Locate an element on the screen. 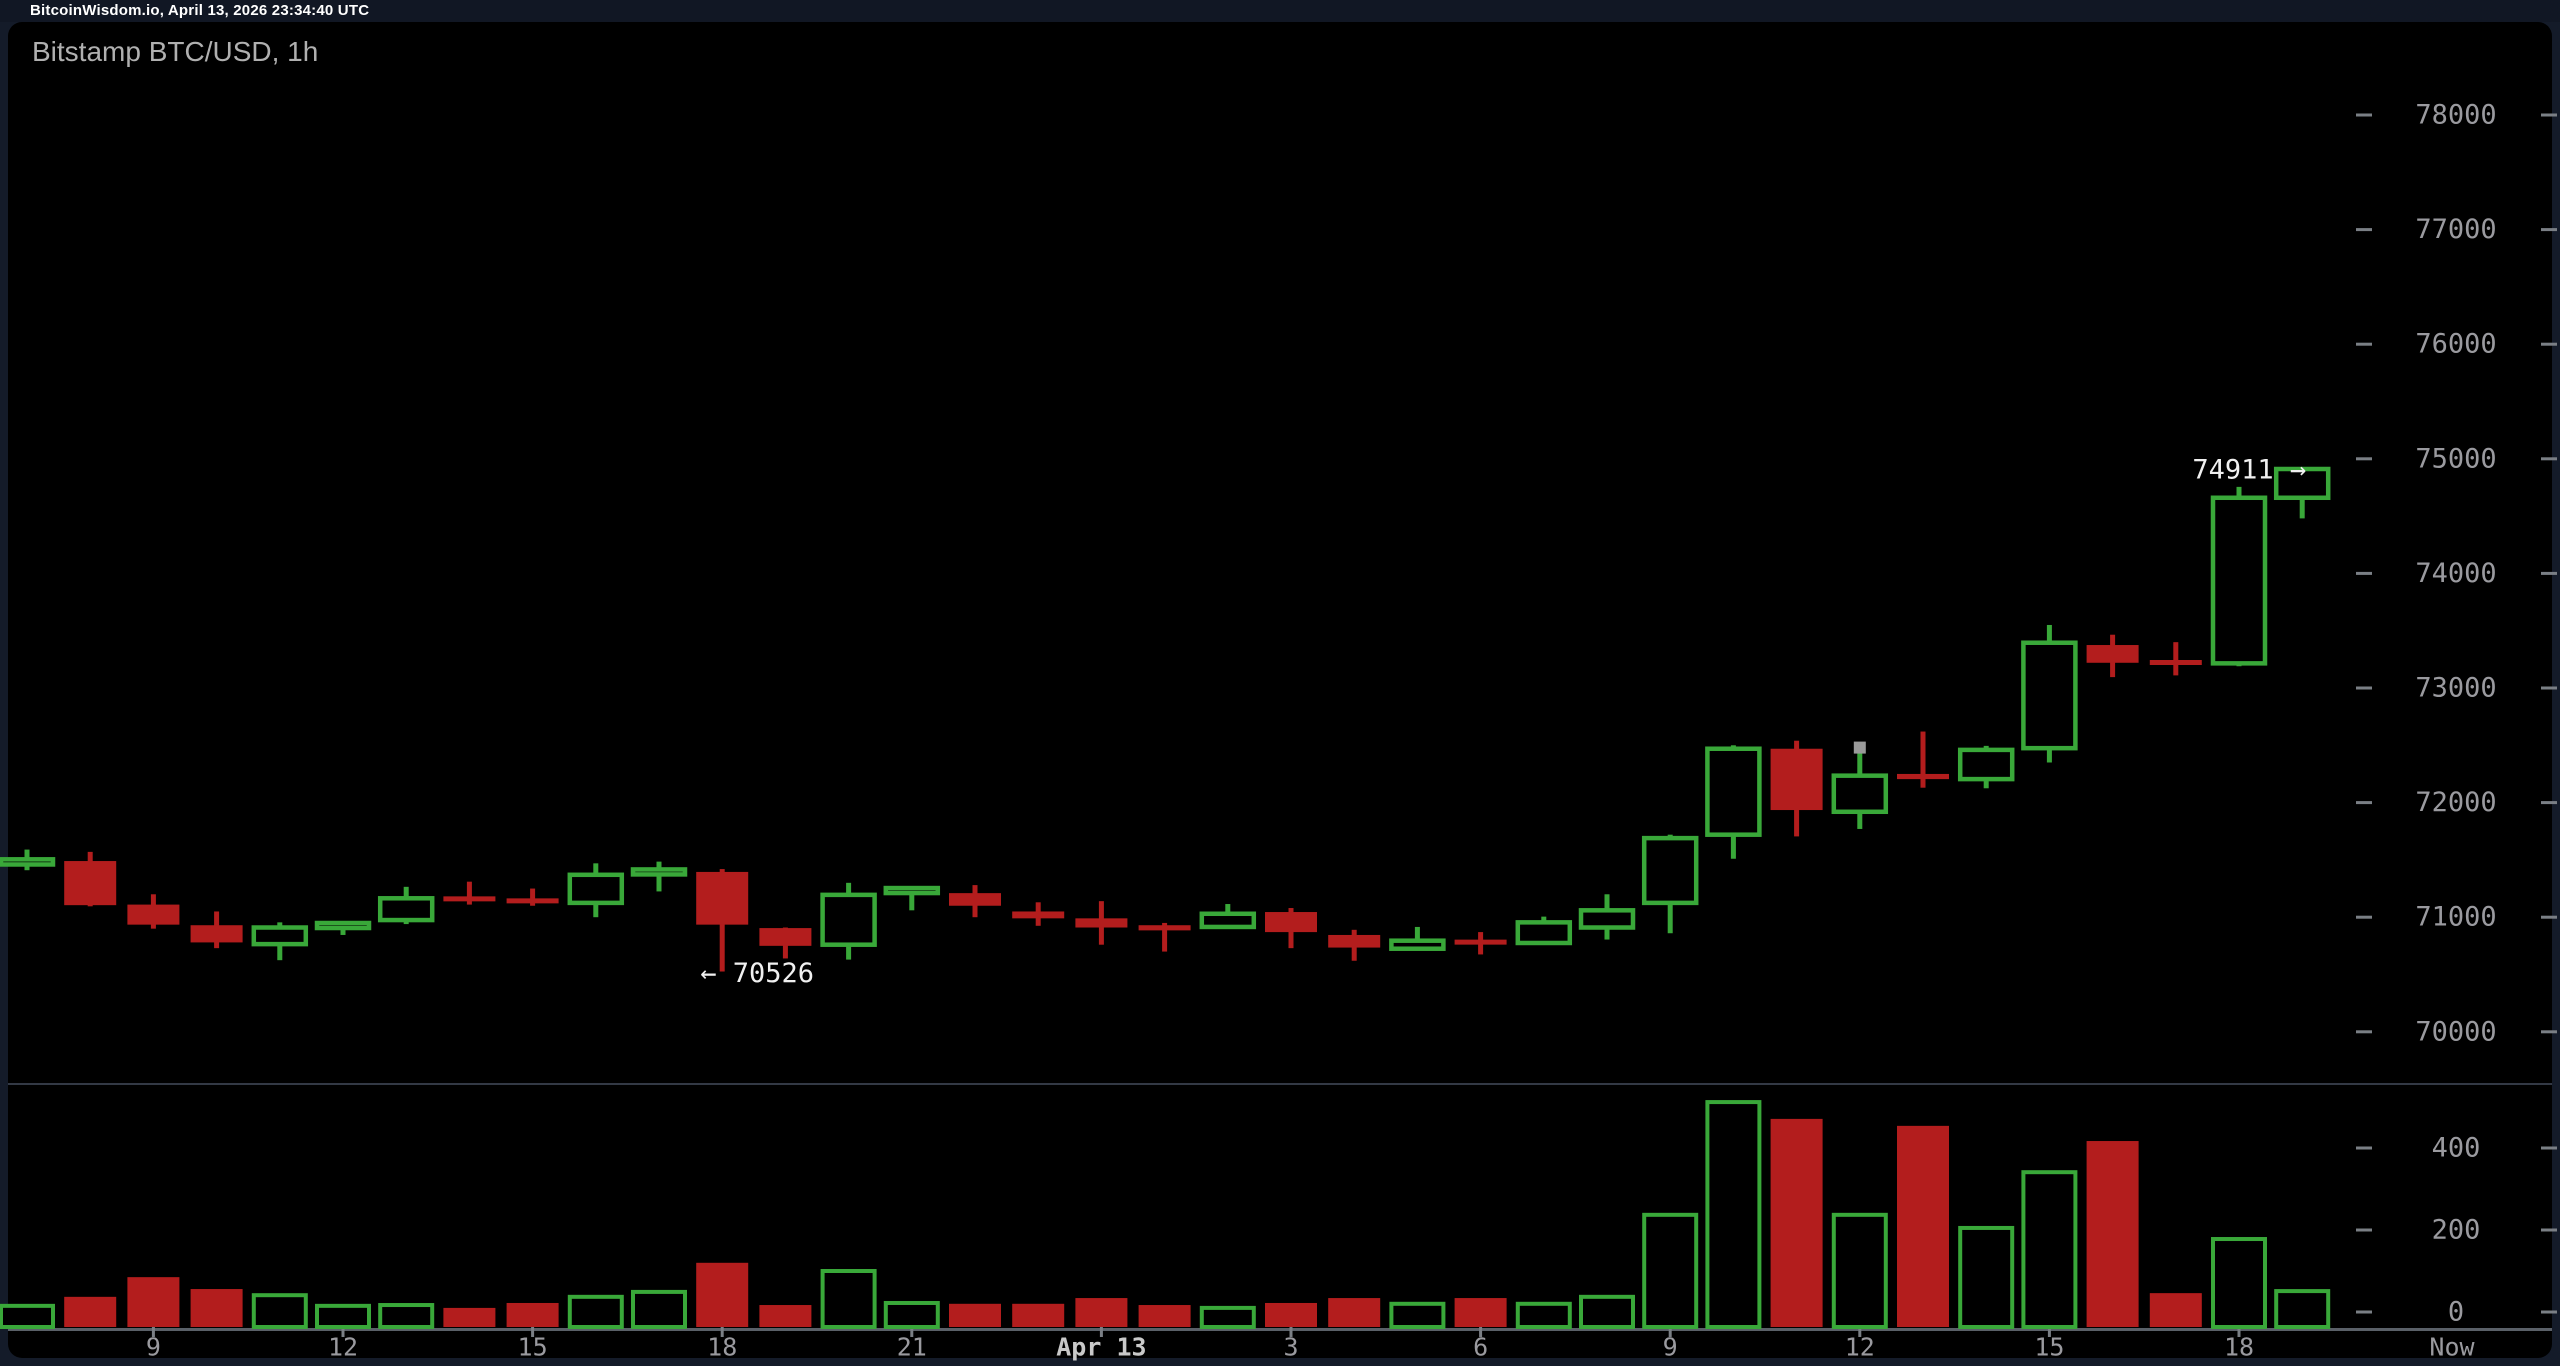 This screenshot has width=2560, height=1366. price-axis-label: 72000 is located at coordinates (2455, 802).